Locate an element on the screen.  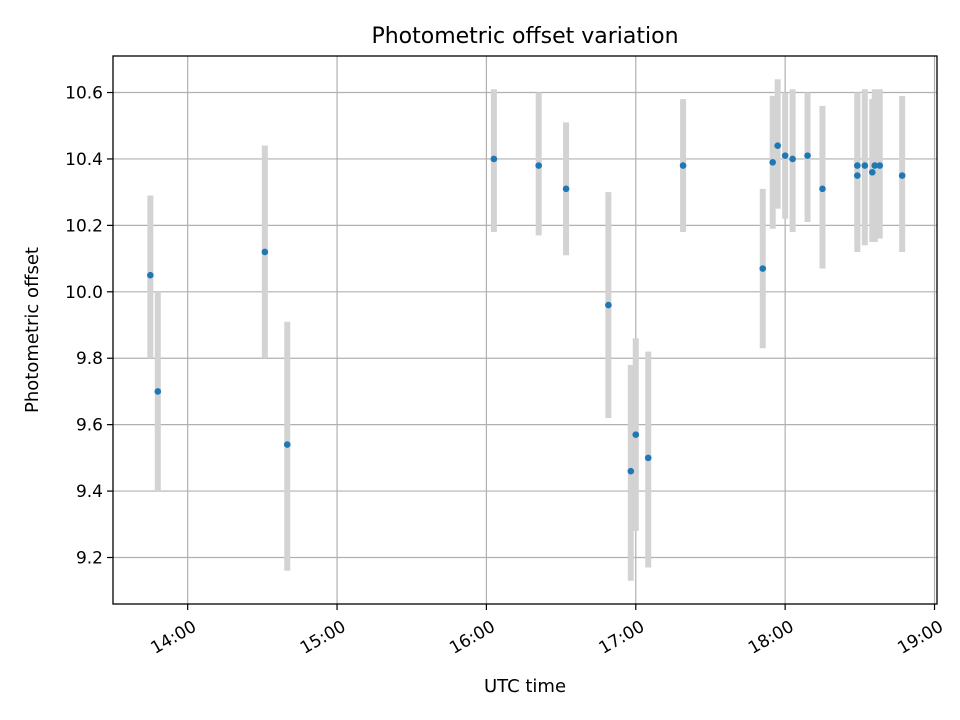
chart-title: Photometric offset variation is located at coordinates (524, 36).